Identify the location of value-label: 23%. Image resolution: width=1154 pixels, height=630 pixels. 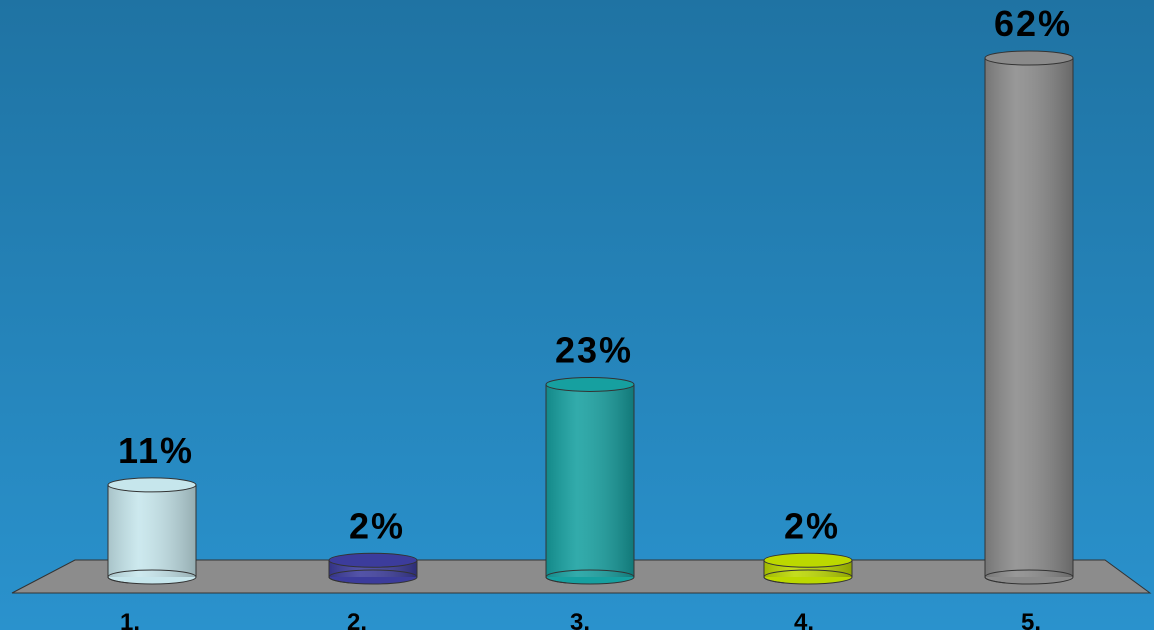
(594, 349).